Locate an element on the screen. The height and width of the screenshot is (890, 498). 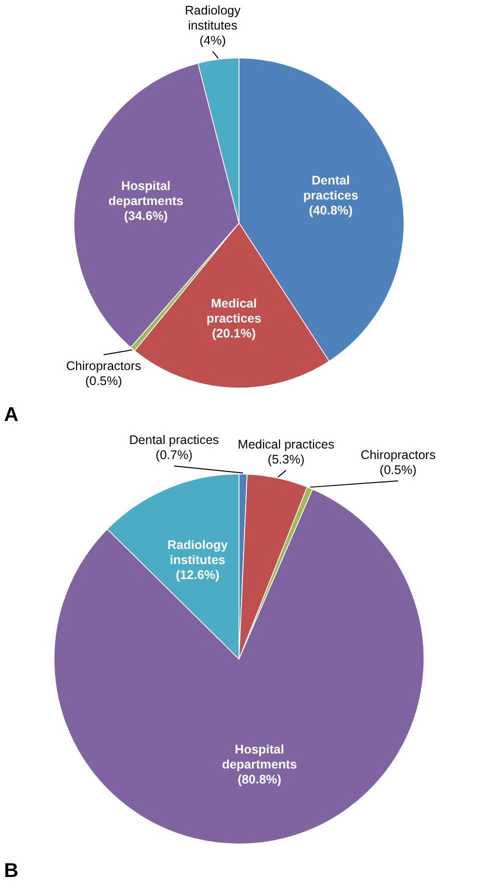
data-label: (0.7%) is located at coordinates (174, 455).